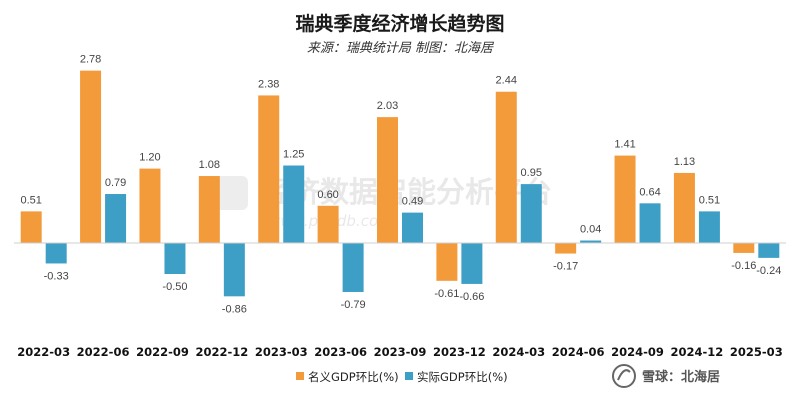 Image resolution: width=800 pixels, height=400 pixels. I want to click on x-tick-label: 2025-03, so click(756, 352).